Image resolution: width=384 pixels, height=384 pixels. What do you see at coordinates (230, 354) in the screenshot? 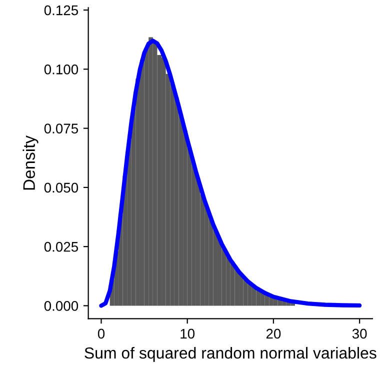
I see `x-axis-title: Sum of squared random normal variables` at bounding box center [230, 354].